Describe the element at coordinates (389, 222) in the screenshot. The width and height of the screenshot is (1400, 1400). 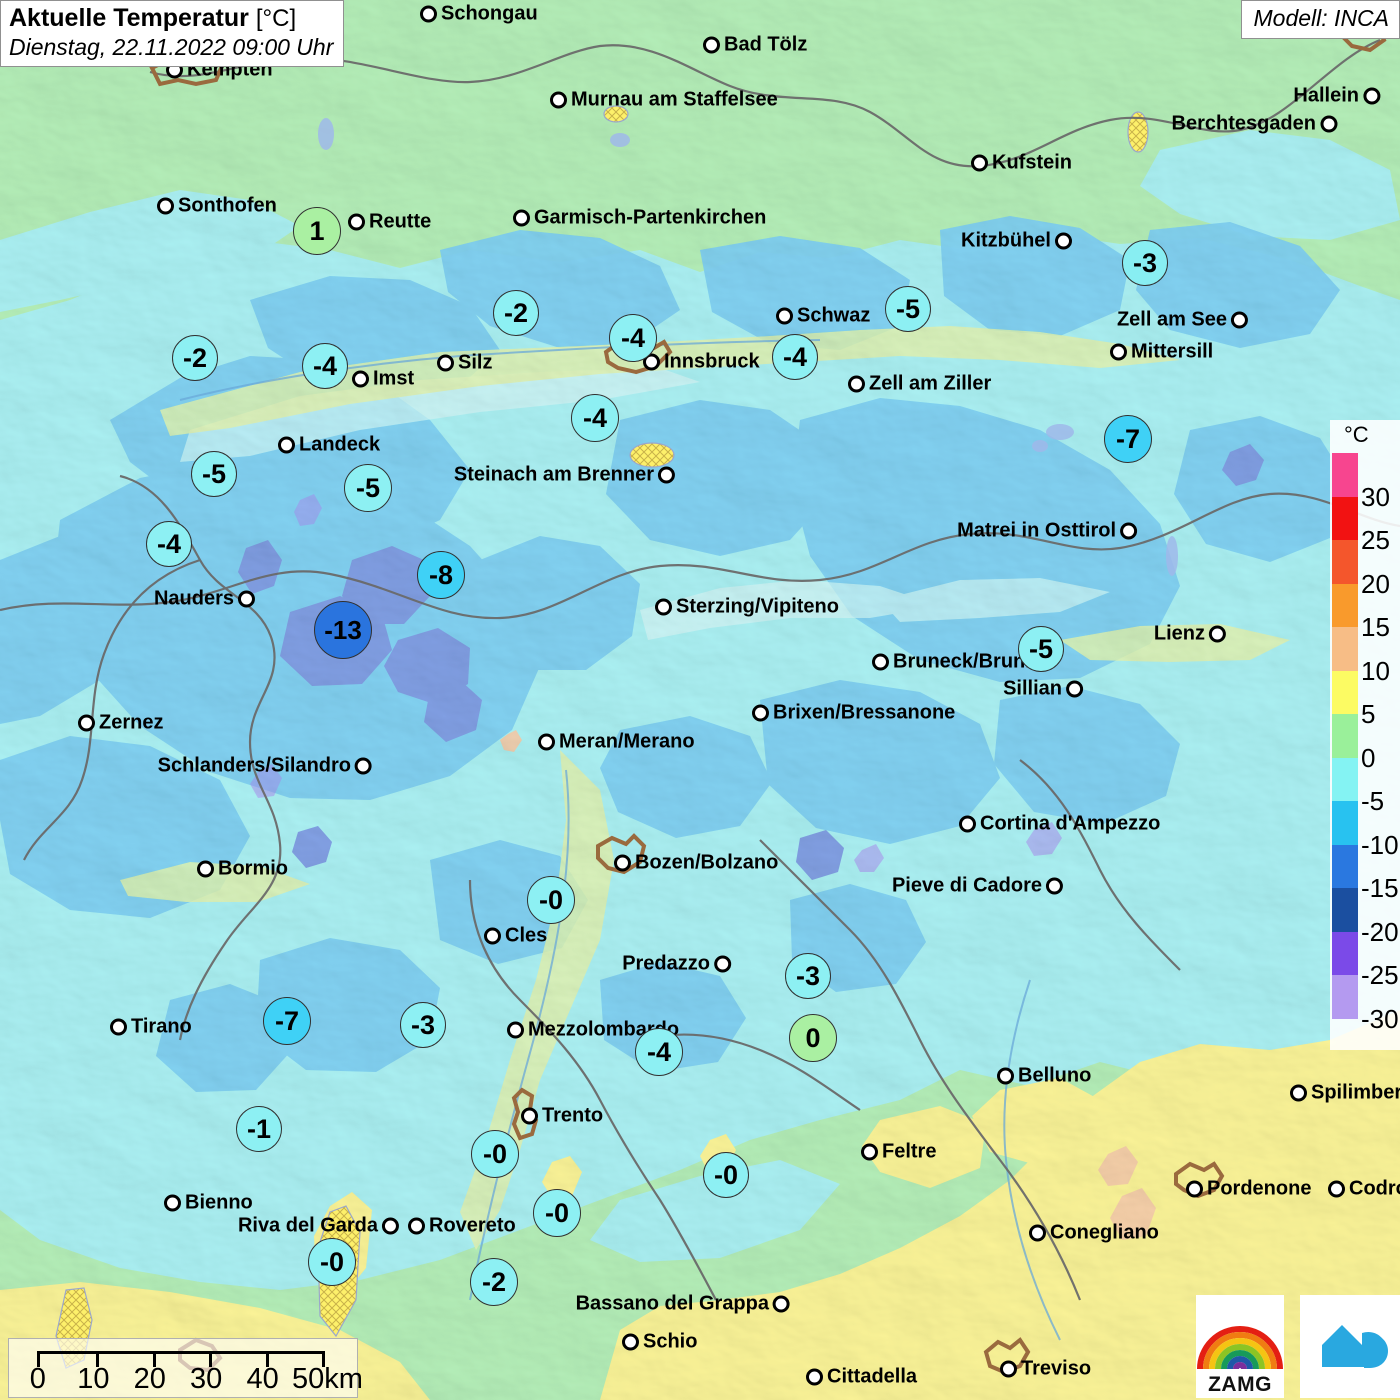
I see `city-marker: Reutte` at that location.